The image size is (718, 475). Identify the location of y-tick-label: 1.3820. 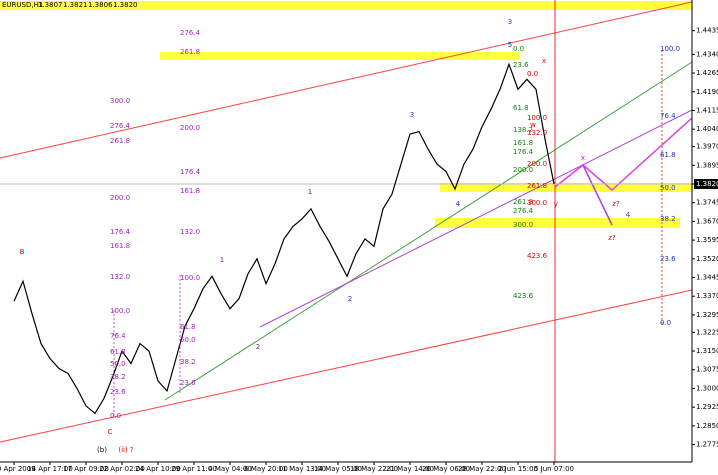
(707, 184).